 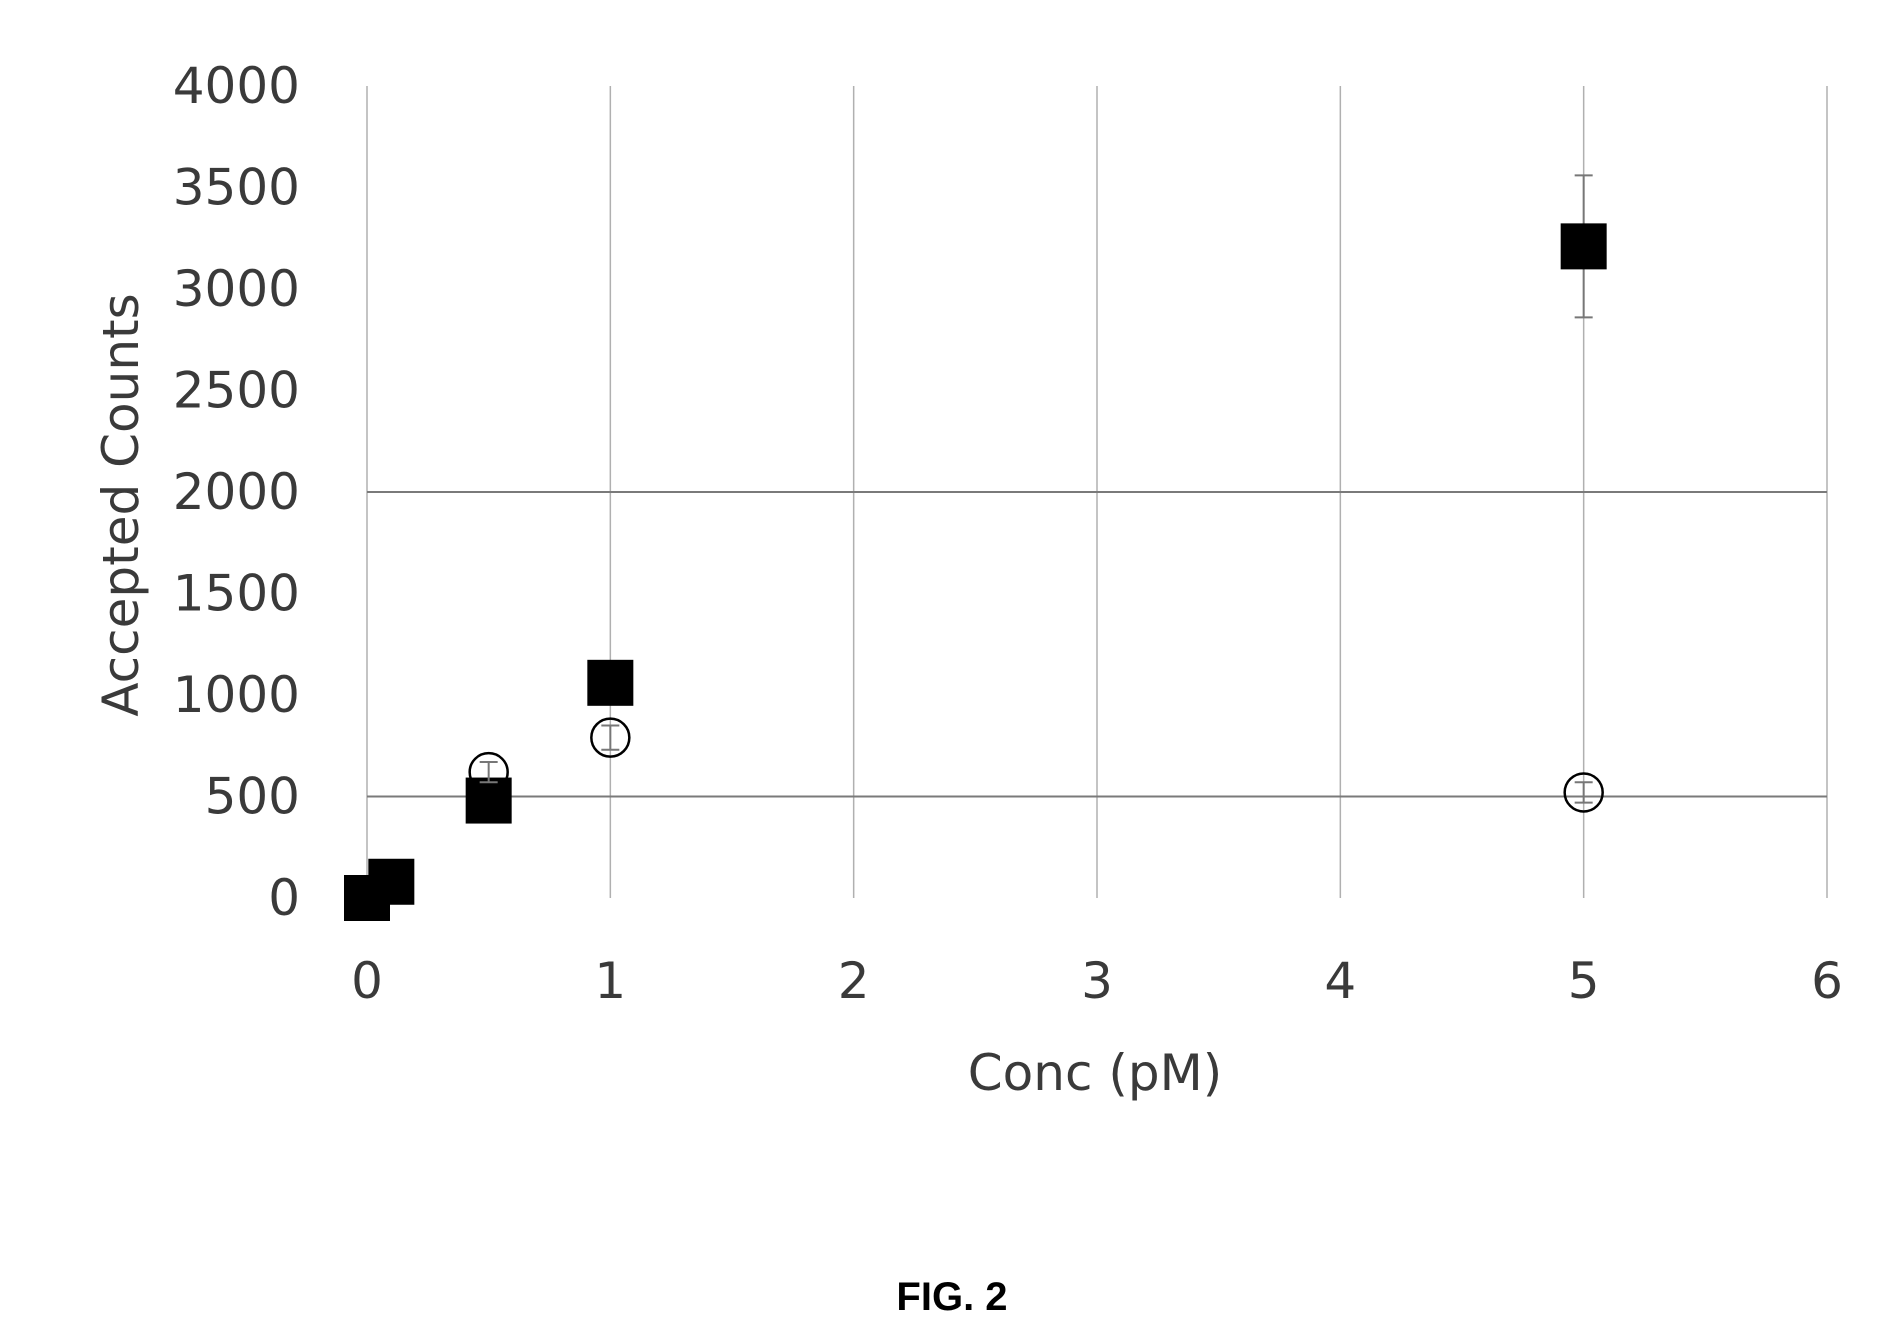 What do you see at coordinates (236, 86) in the screenshot?
I see `y-tick-label: 4000` at bounding box center [236, 86].